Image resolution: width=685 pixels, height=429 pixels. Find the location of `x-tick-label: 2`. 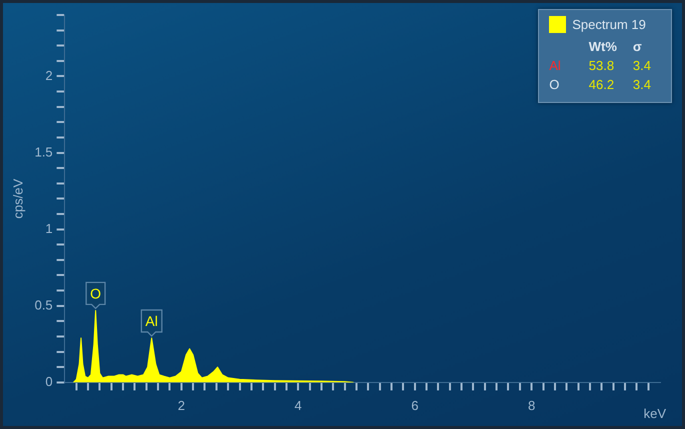

x-tick-label: 2 is located at coordinates (182, 405).